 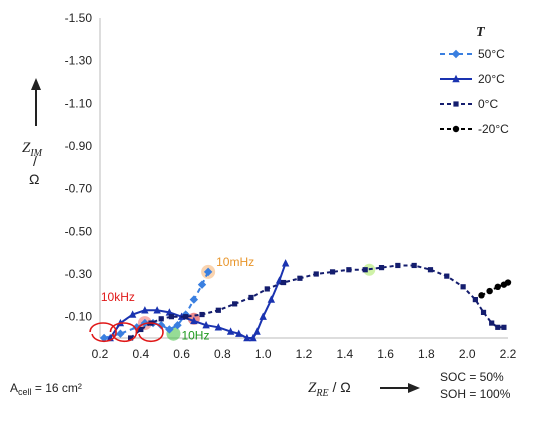 What do you see at coordinates (467, 354) in the screenshot?
I see `x-tick-label: 2.0` at bounding box center [467, 354].